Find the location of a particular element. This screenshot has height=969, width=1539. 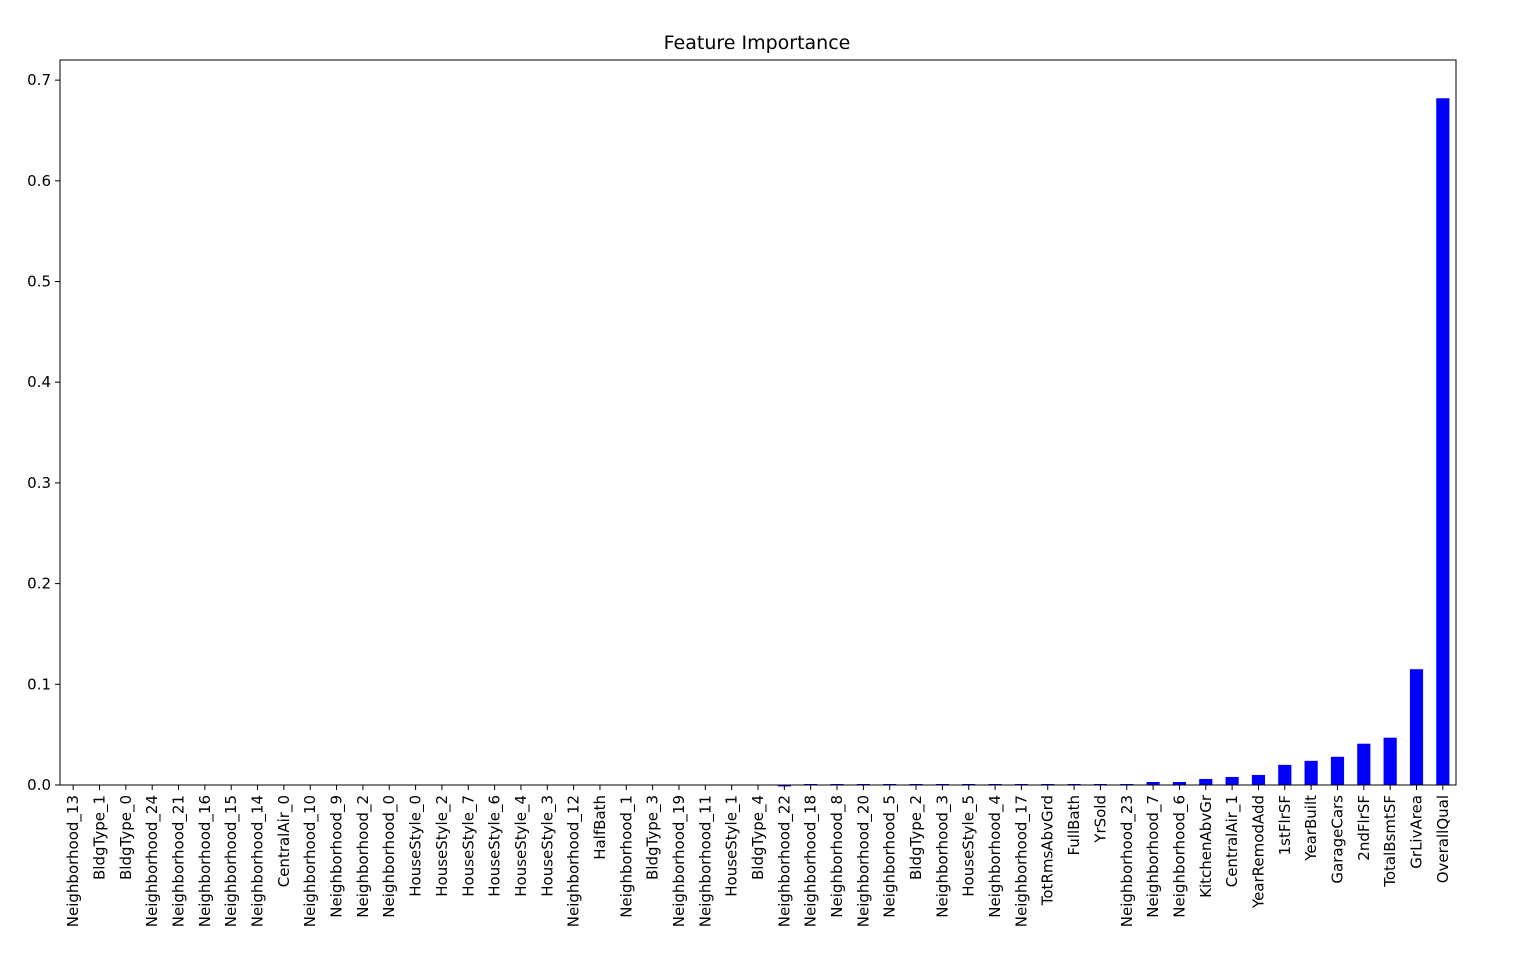

x-tick-label: OverallQual is located at coordinates (1443, 839).